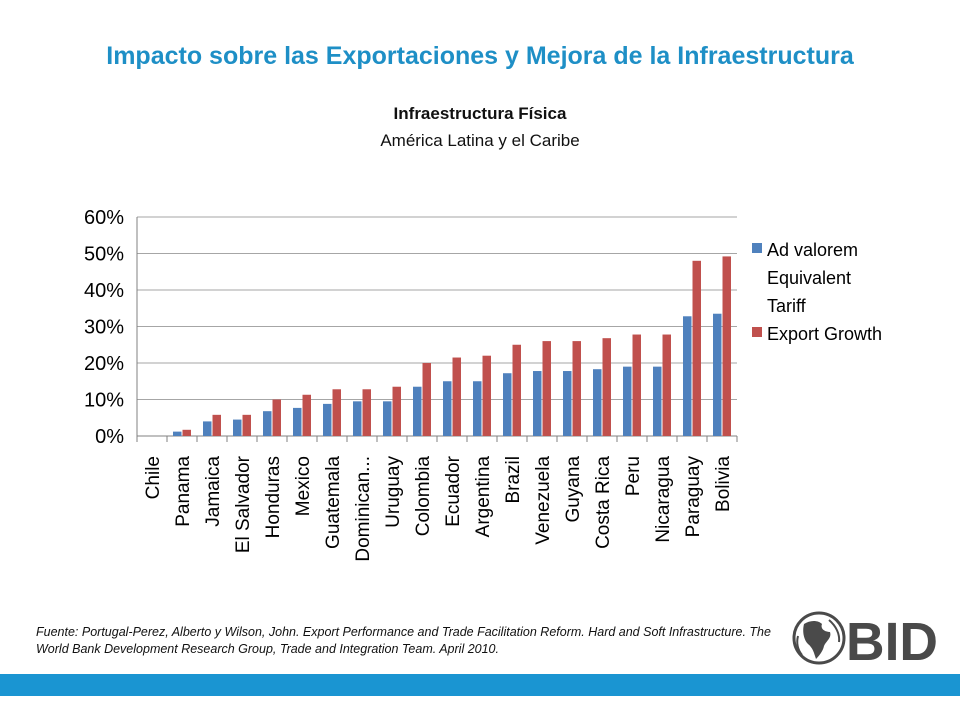 The image size is (960, 720). I want to click on y-tick-label: 60%, so click(104, 218).